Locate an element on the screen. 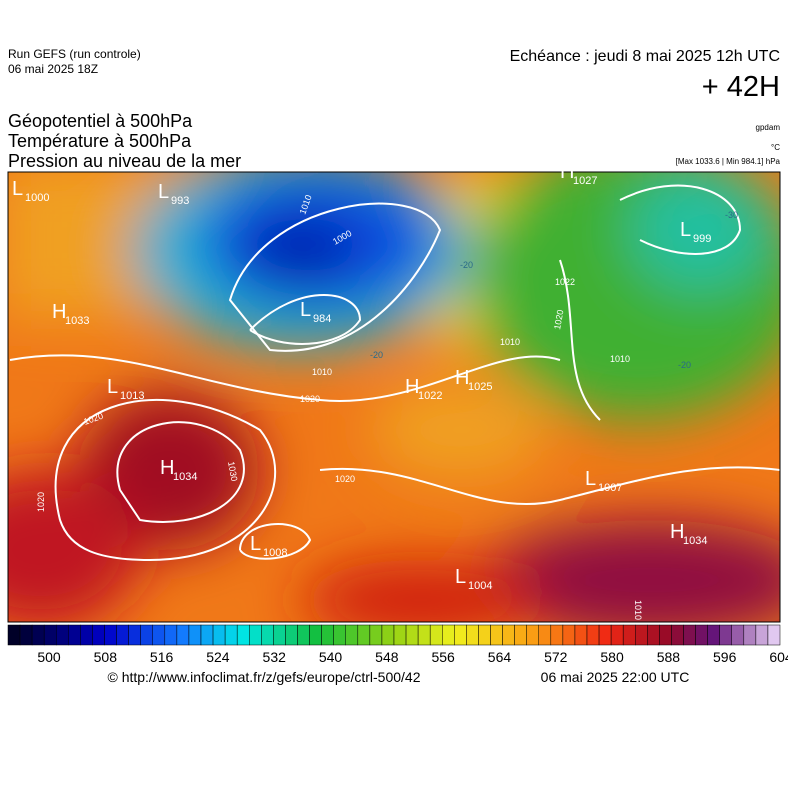 This screenshot has height=794, width=788. center-value: 1007 is located at coordinates (610, 488).